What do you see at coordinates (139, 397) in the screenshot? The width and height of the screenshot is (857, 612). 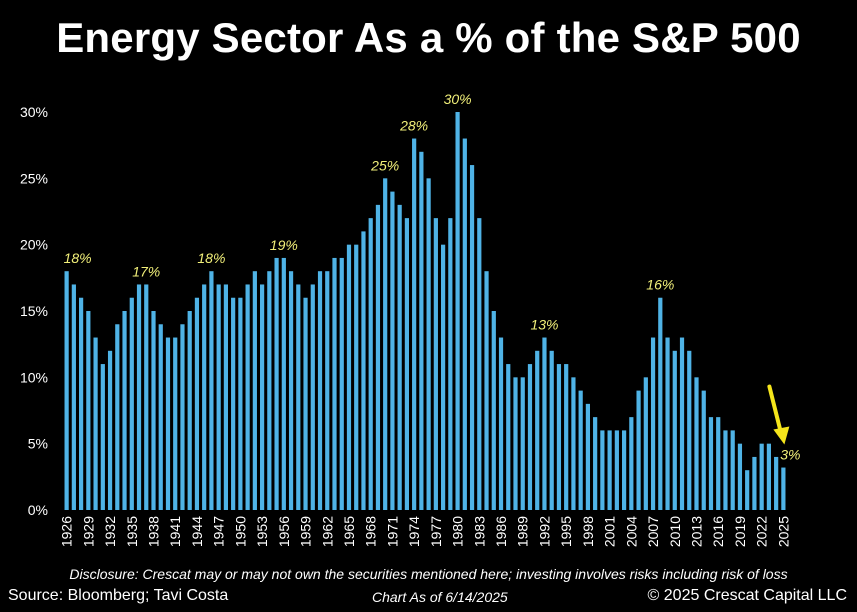 I see `bar-1936` at bounding box center [139, 397].